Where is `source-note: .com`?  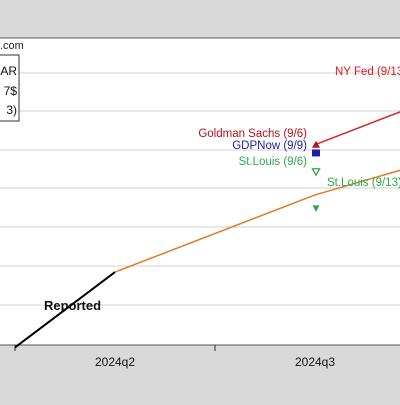 source-note: .com is located at coordinates (12, 46).